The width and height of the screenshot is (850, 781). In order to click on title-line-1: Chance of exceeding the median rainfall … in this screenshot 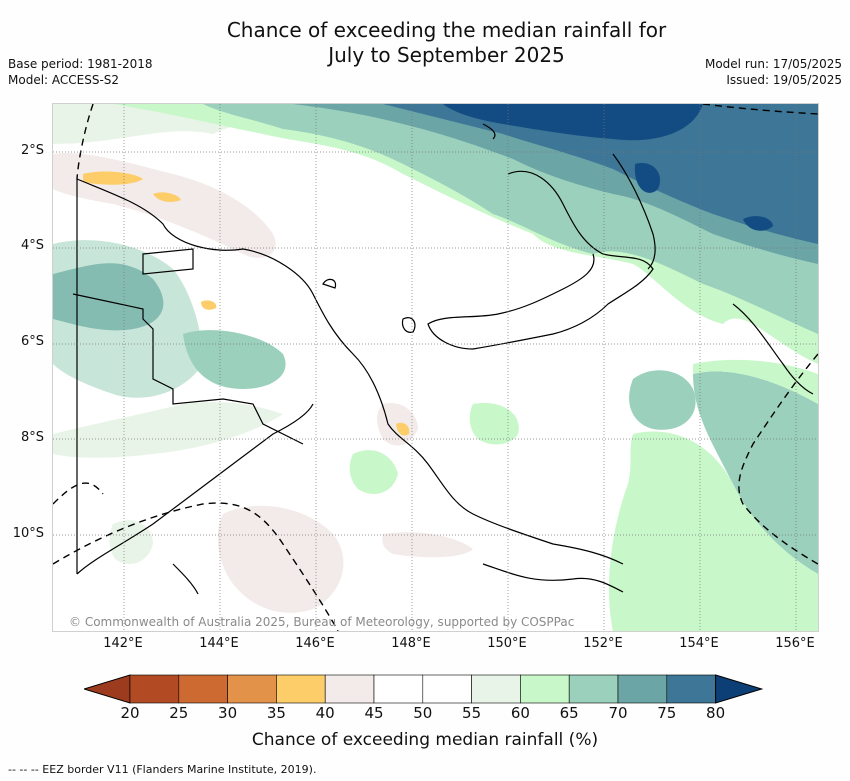, I will do `click(446, 30)`.